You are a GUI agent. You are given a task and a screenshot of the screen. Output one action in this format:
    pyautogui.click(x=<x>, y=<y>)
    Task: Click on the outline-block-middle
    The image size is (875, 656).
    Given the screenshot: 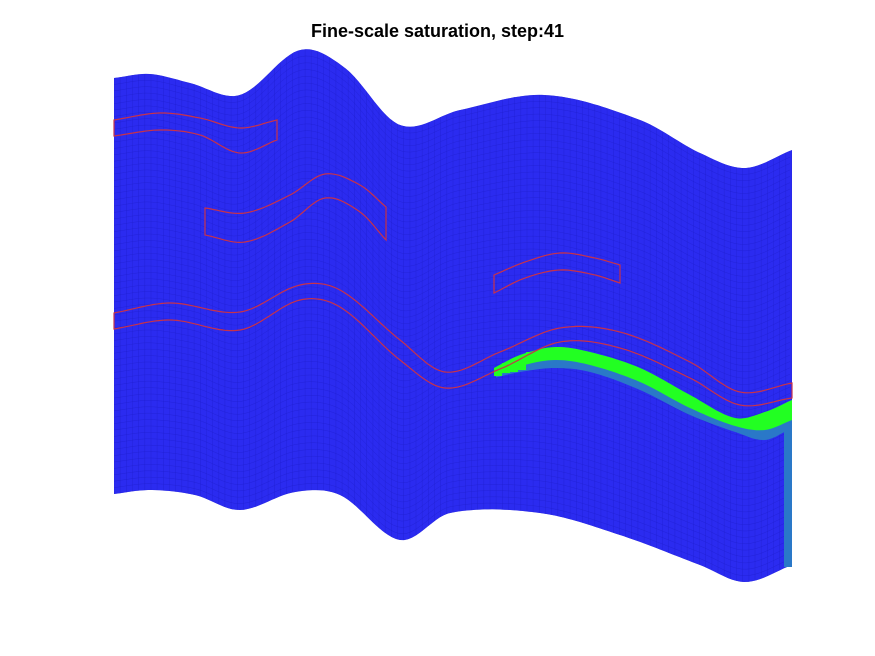 What is the action you would take?
    pyautogui.click(x=295, y=208)
    